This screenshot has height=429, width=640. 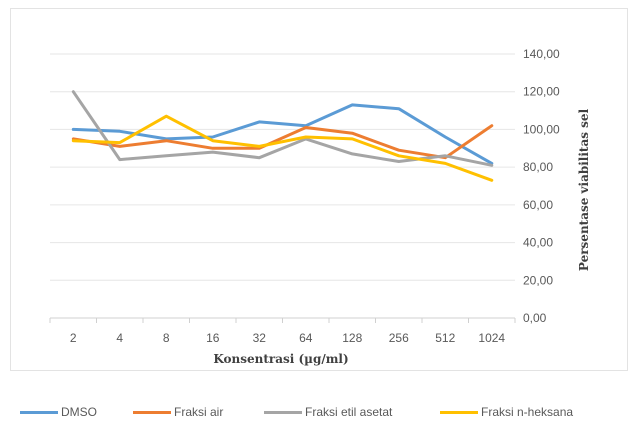 I want to click on x-tick-label: 256, so click(x=399, y=338).